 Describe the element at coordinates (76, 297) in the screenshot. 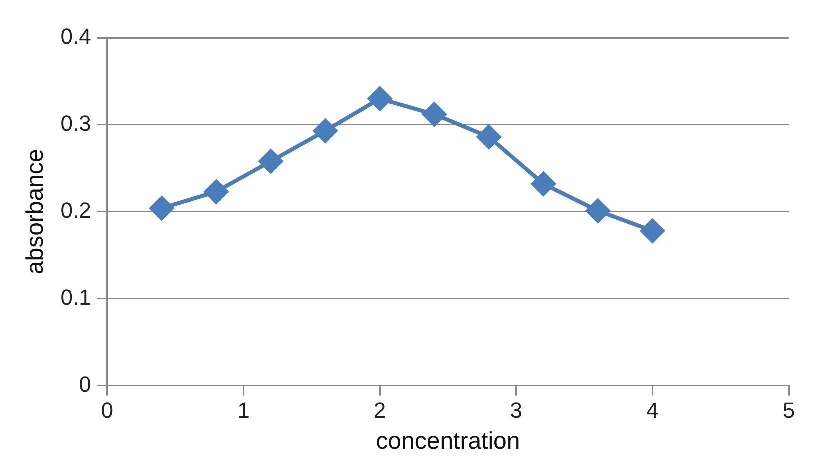

I see `y-tick-label: 0.1` at that location.